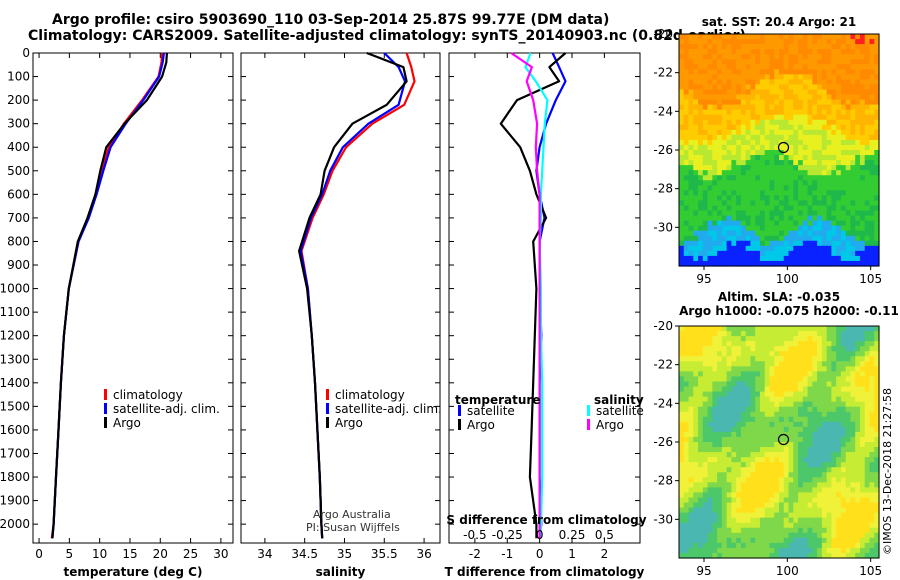 This screenshot has height=580, width=900. I want to click on s-tick-label: 0, so click(540, 535).